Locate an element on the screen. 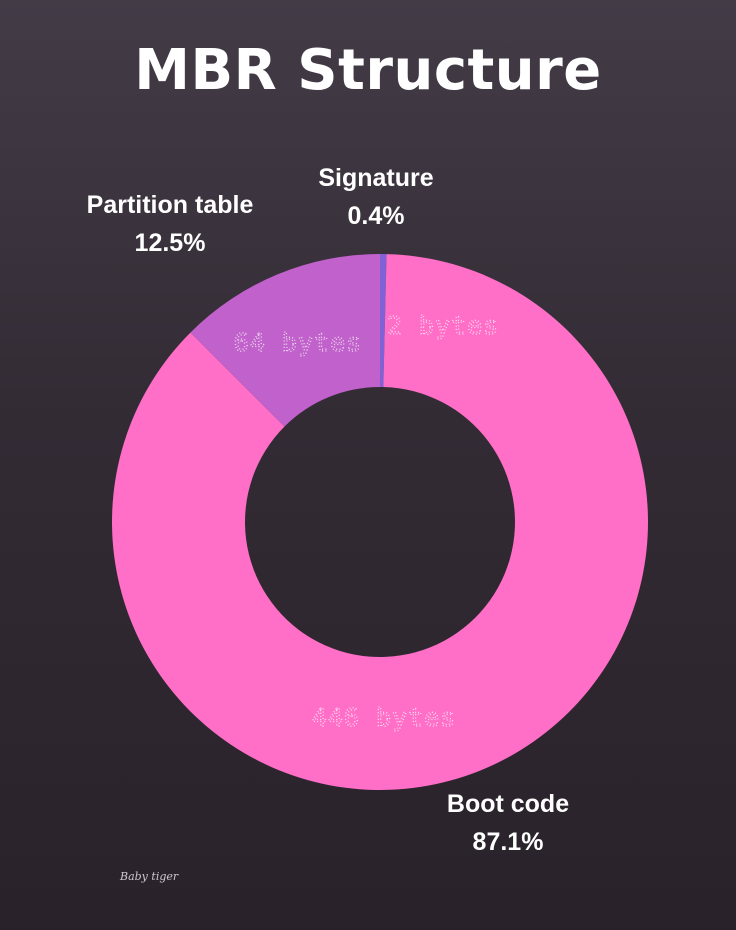 Image resolution: width=736 pixels, height=930 pixels. slice-percent-label: 12.5% is located at coordinates (170, 243).